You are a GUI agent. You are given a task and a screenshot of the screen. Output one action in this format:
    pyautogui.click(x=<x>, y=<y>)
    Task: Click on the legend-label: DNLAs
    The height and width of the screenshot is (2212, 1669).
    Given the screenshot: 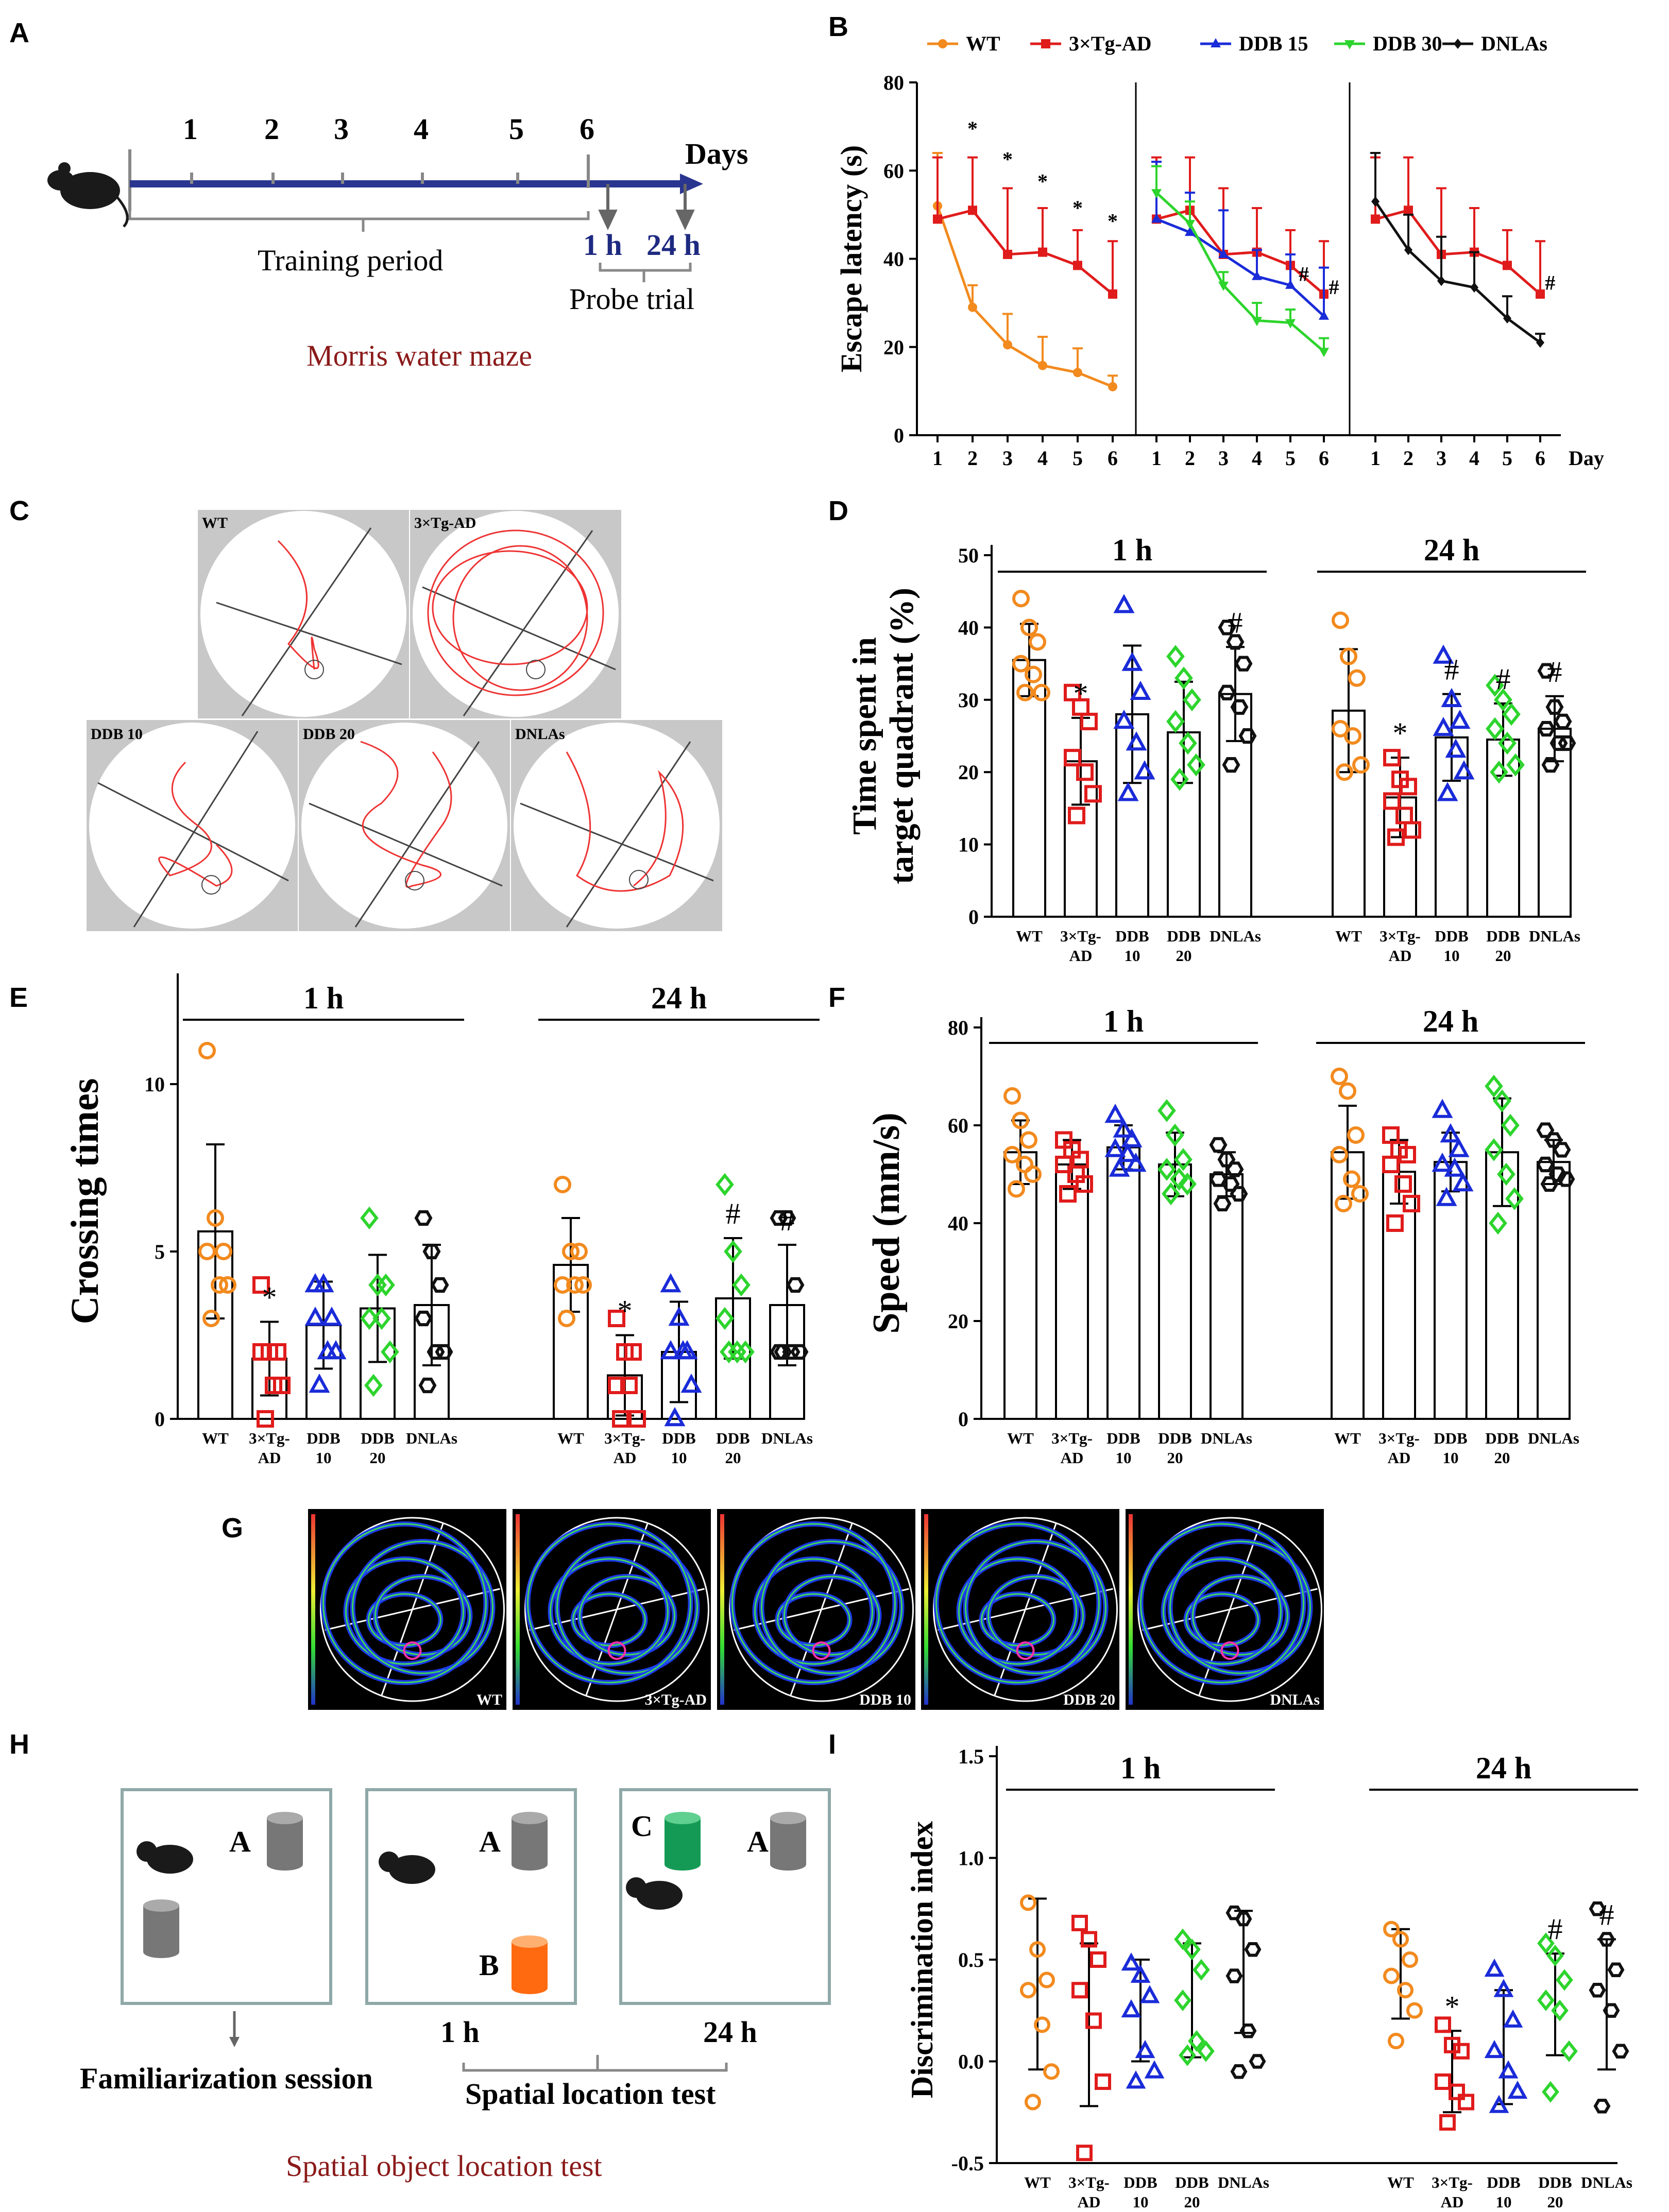 What is the action you would take?
    pyautogui.click(x=1514, y=43)
    